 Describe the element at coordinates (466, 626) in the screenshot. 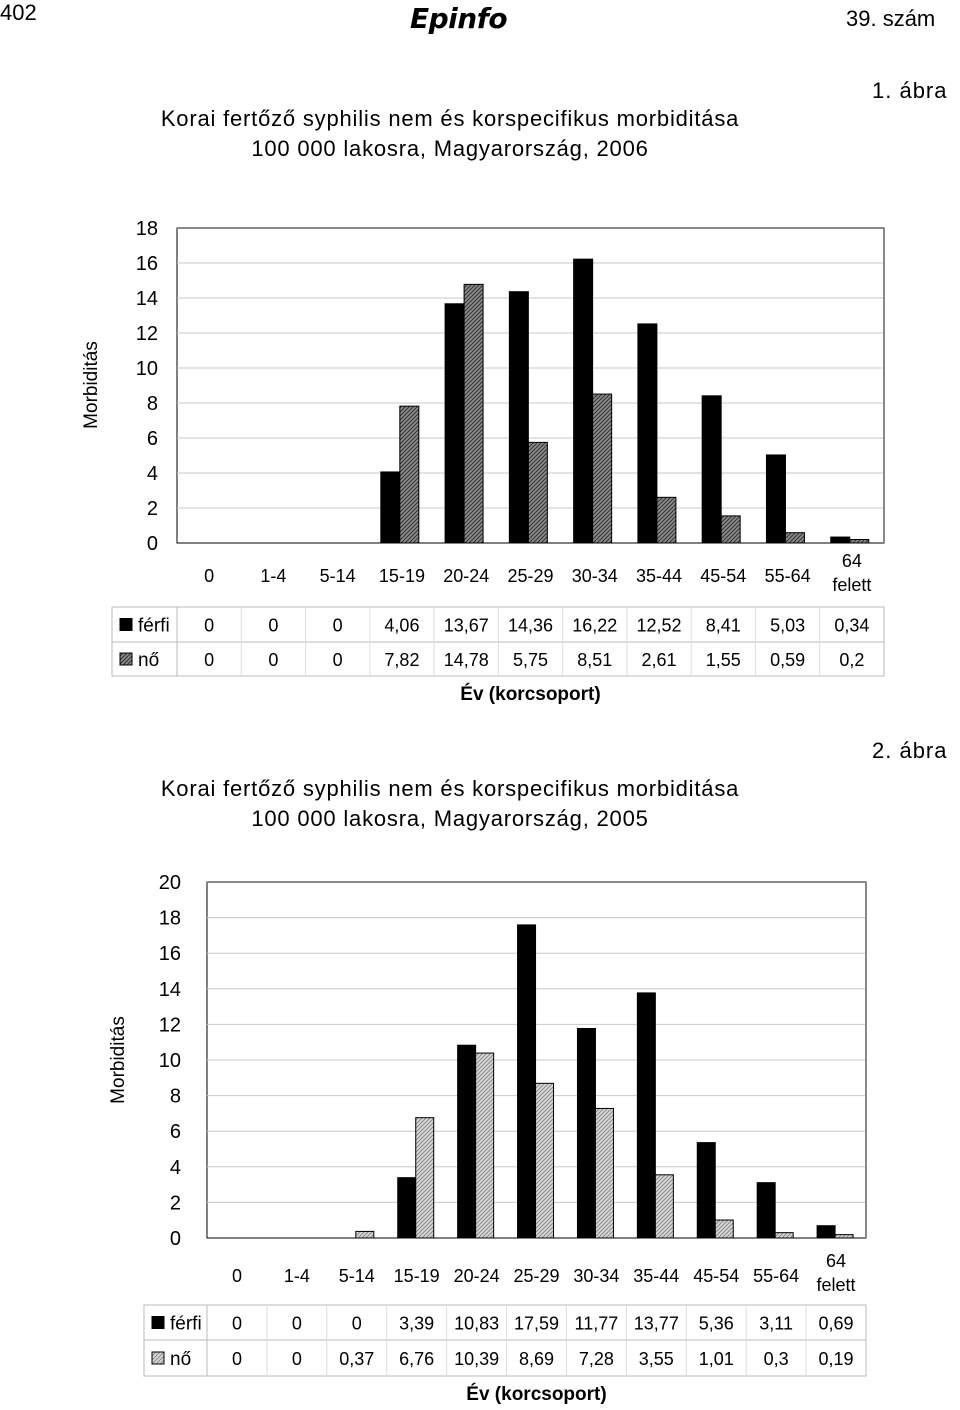

I see `data-label: 13,67` at that location.